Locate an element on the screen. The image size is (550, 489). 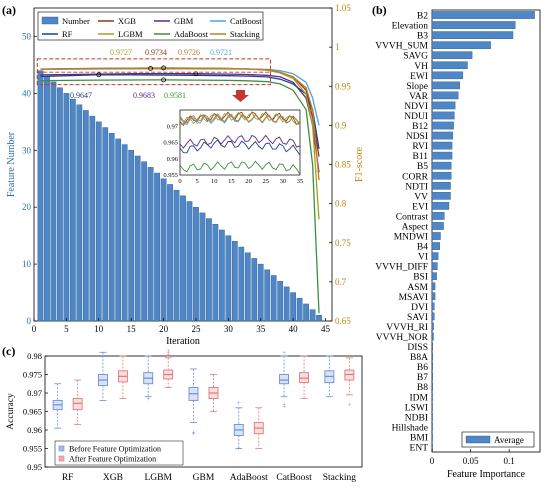
f1-annotation: 0.9721 is located at coordinates (221, 52).